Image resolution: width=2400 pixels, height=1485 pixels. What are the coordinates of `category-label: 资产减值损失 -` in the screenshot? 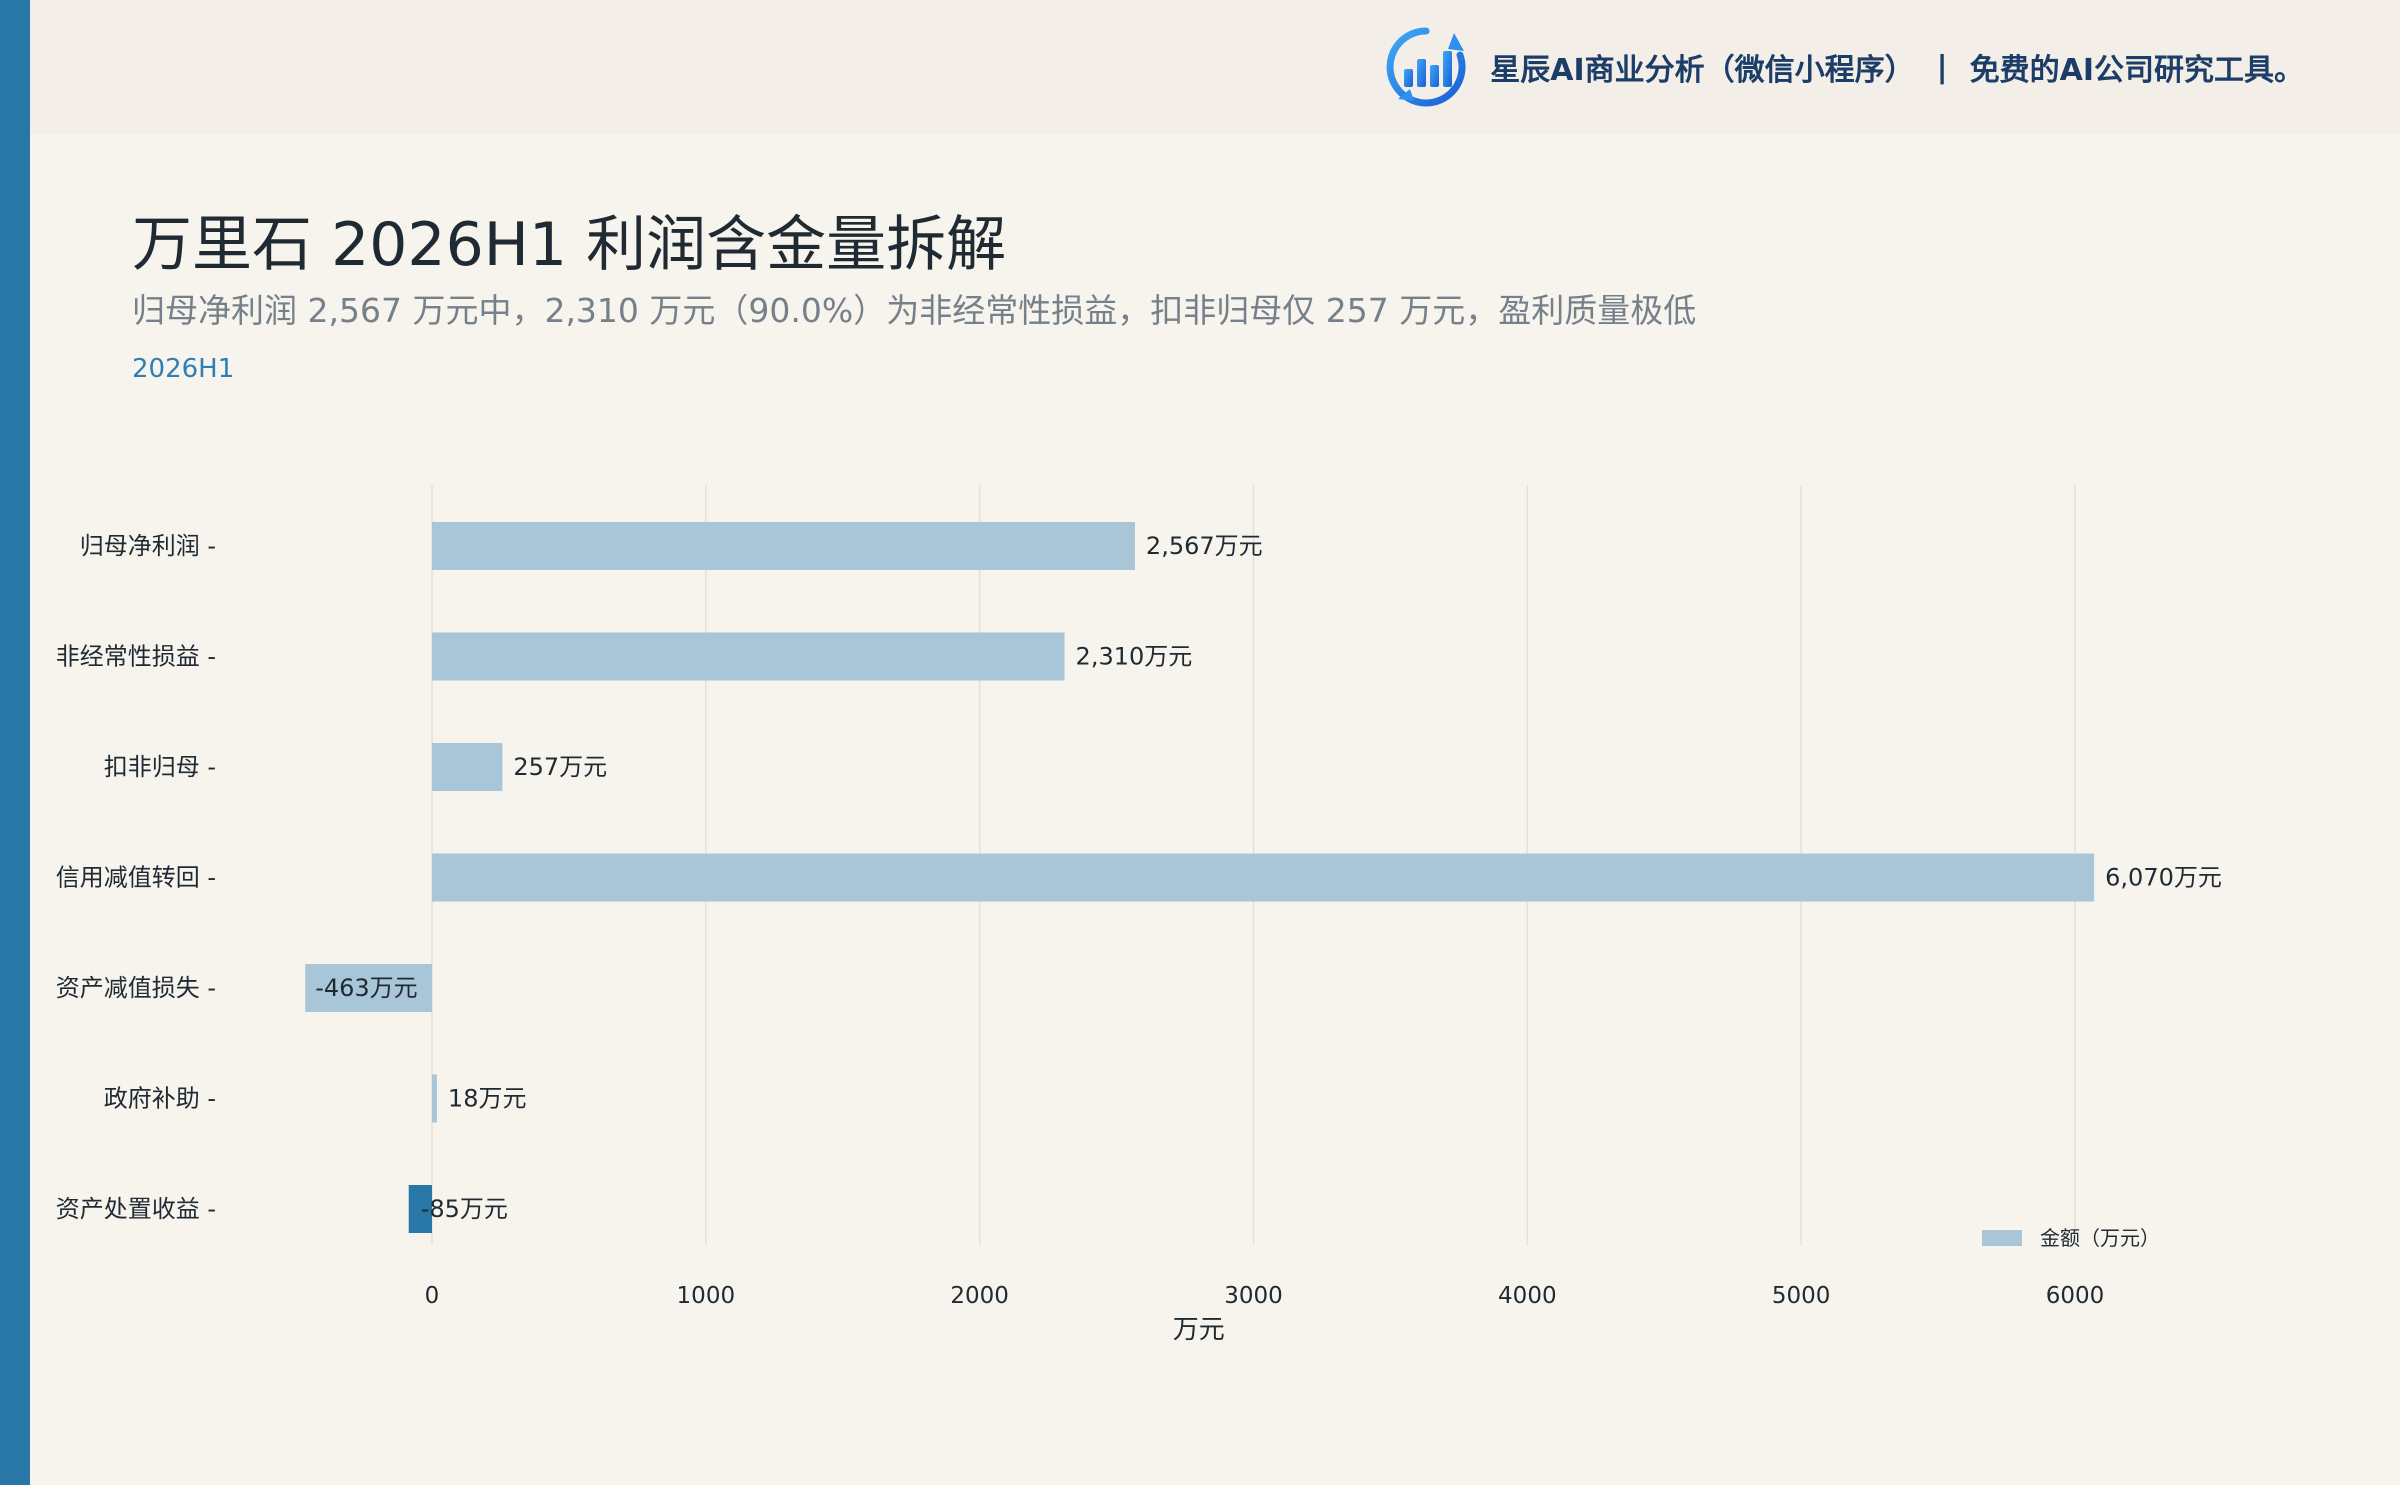 It's located at (136, 988).